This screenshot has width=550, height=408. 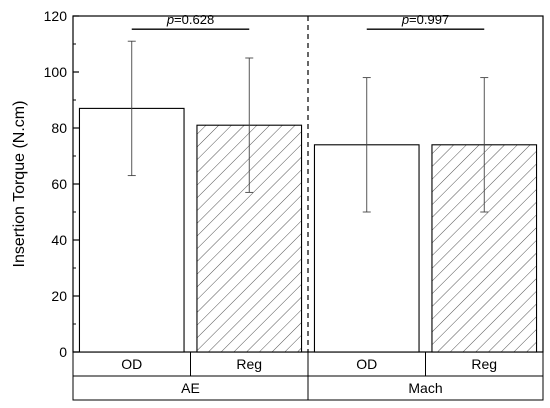 What do you see at coordinates (425, 19) in the screenshot?
I see `p-value-label: p=0.997` at bounding box center [425, 19].